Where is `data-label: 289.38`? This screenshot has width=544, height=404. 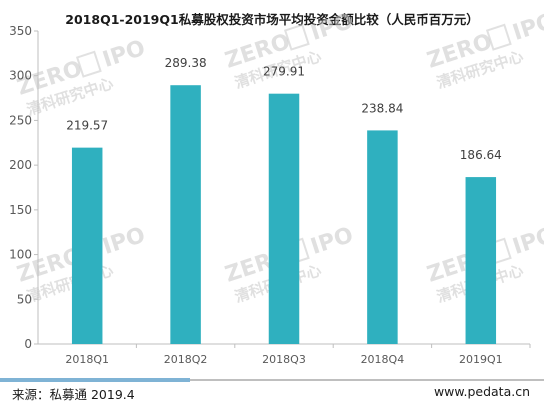
data-label: 289.38 is located at coordinates (186, 63).